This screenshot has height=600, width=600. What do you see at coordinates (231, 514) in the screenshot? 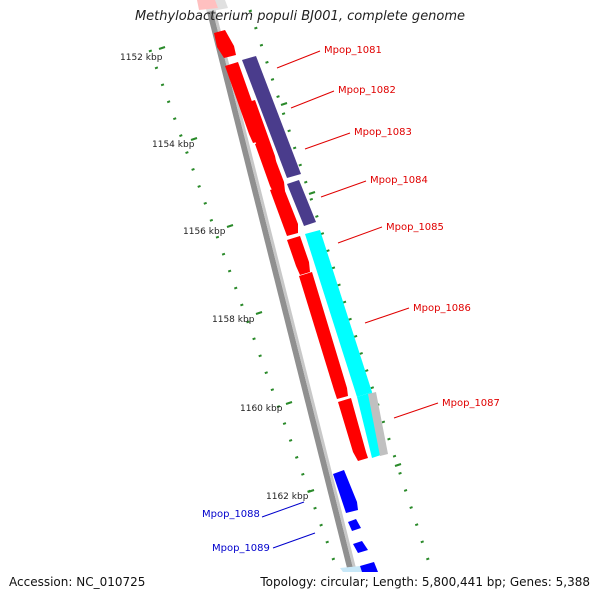
I see `gene-label-1088: Mpop_1088` at bounding box center [231, 514].